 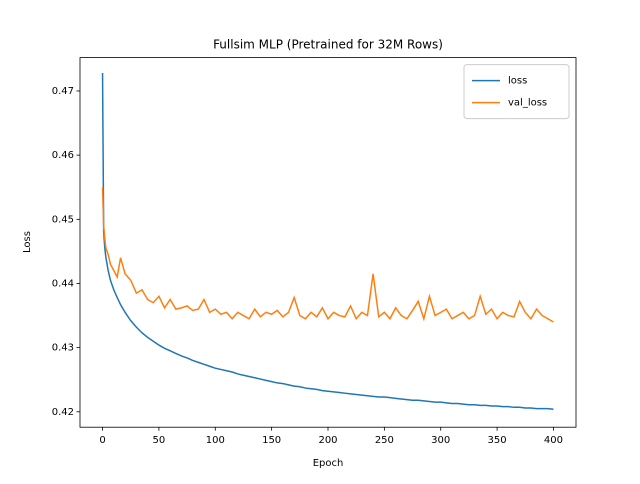 What do you see at coordinates (27, 242) in the screenshot?
I see `y-axis-label: Loss` at bounding box center [27, 242].